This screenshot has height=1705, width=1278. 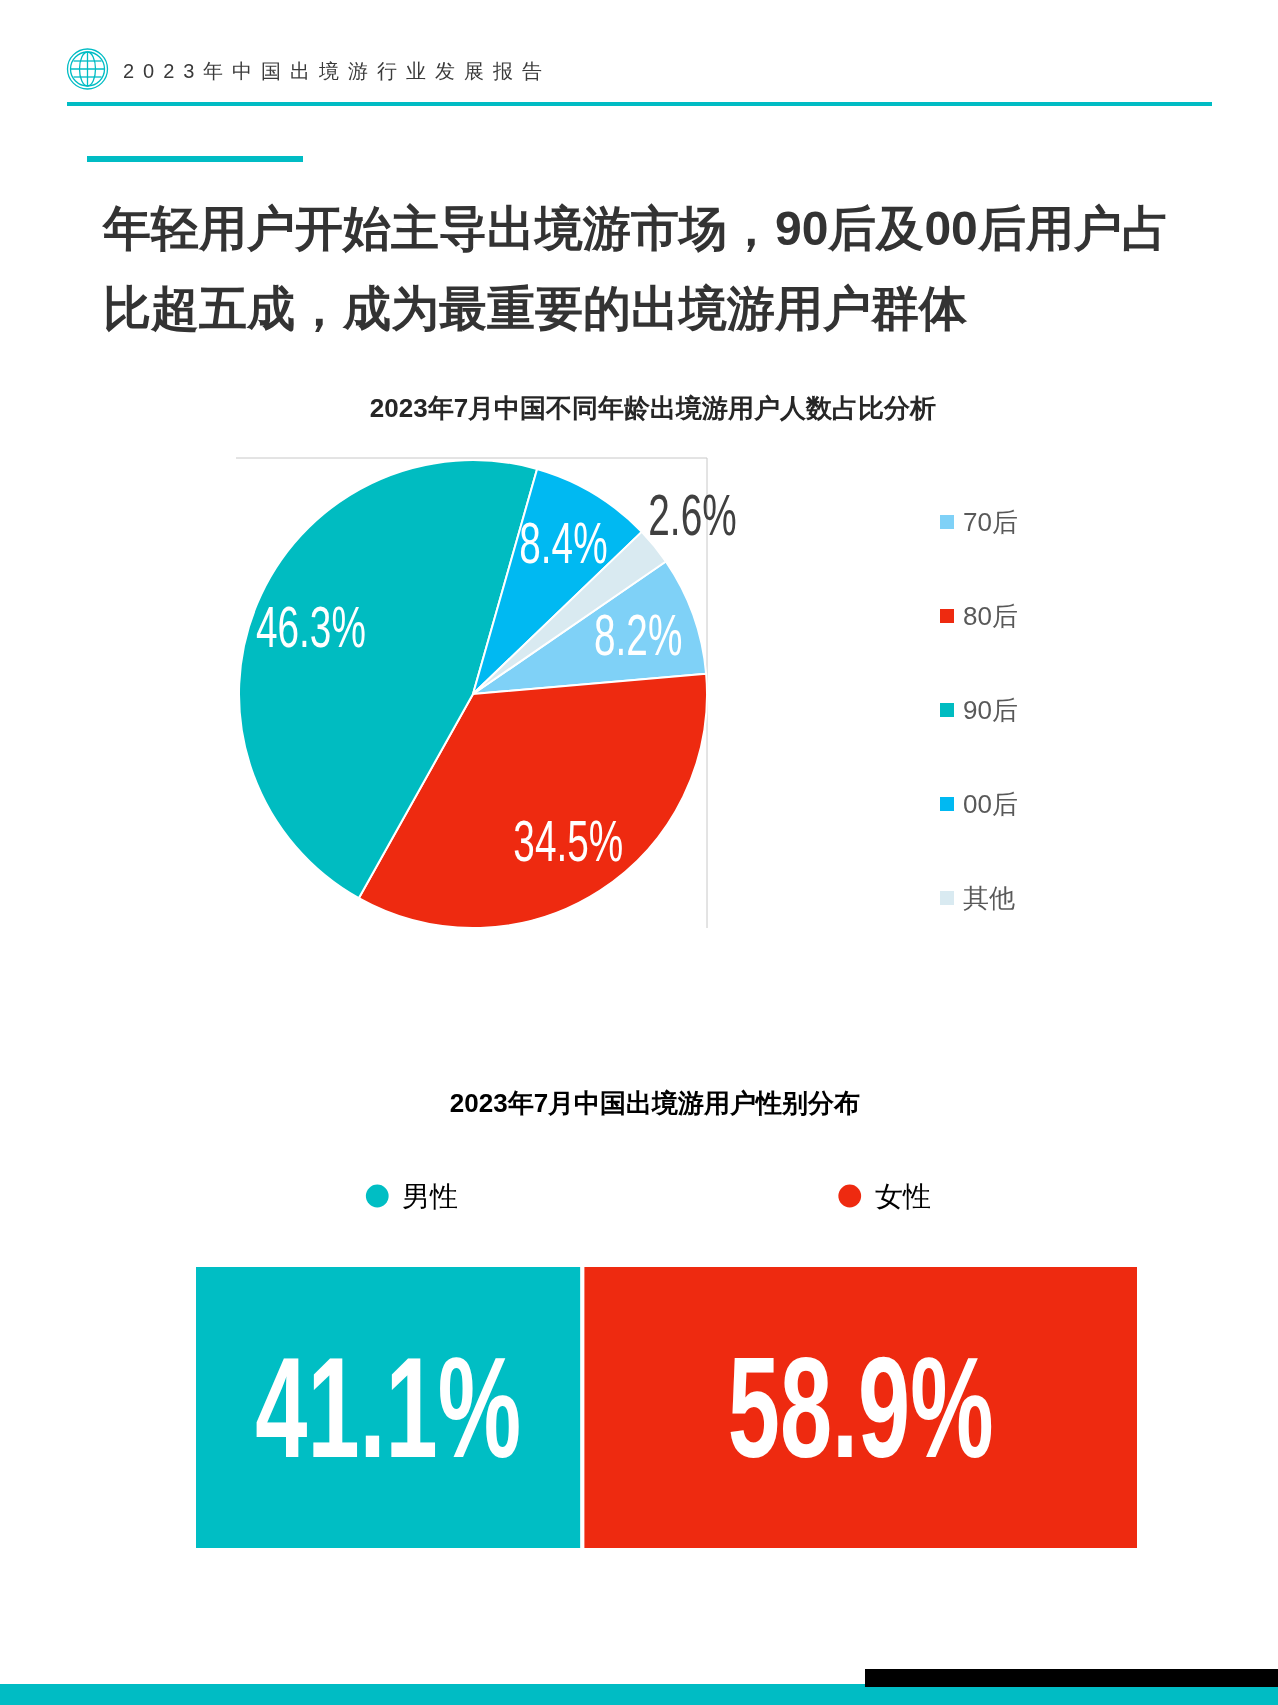 I want to click on legend-label: 其他, so click(x=989, y=898).